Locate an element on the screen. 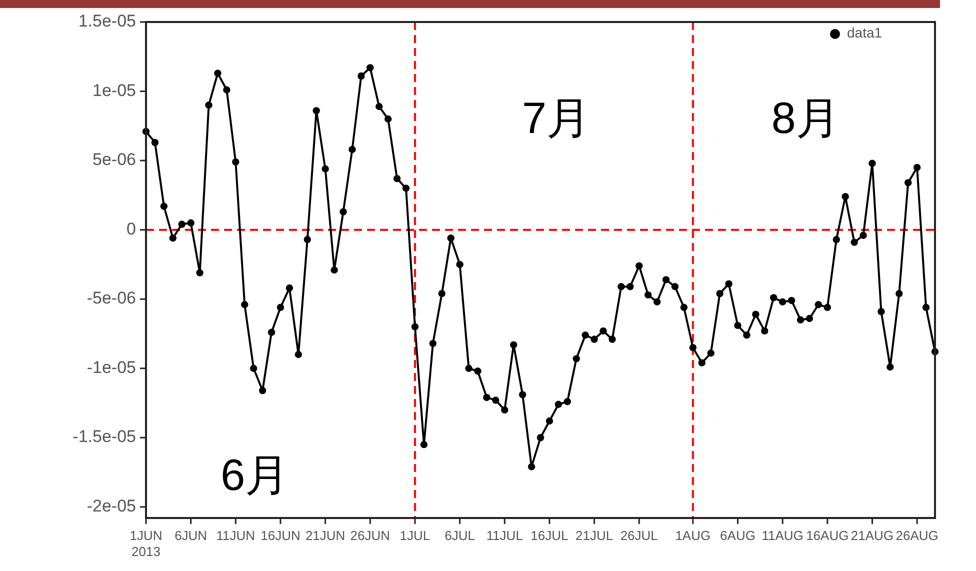 The image size is (976, 571). x-tick-label: 16AUG is located at coordinates (827, 535).